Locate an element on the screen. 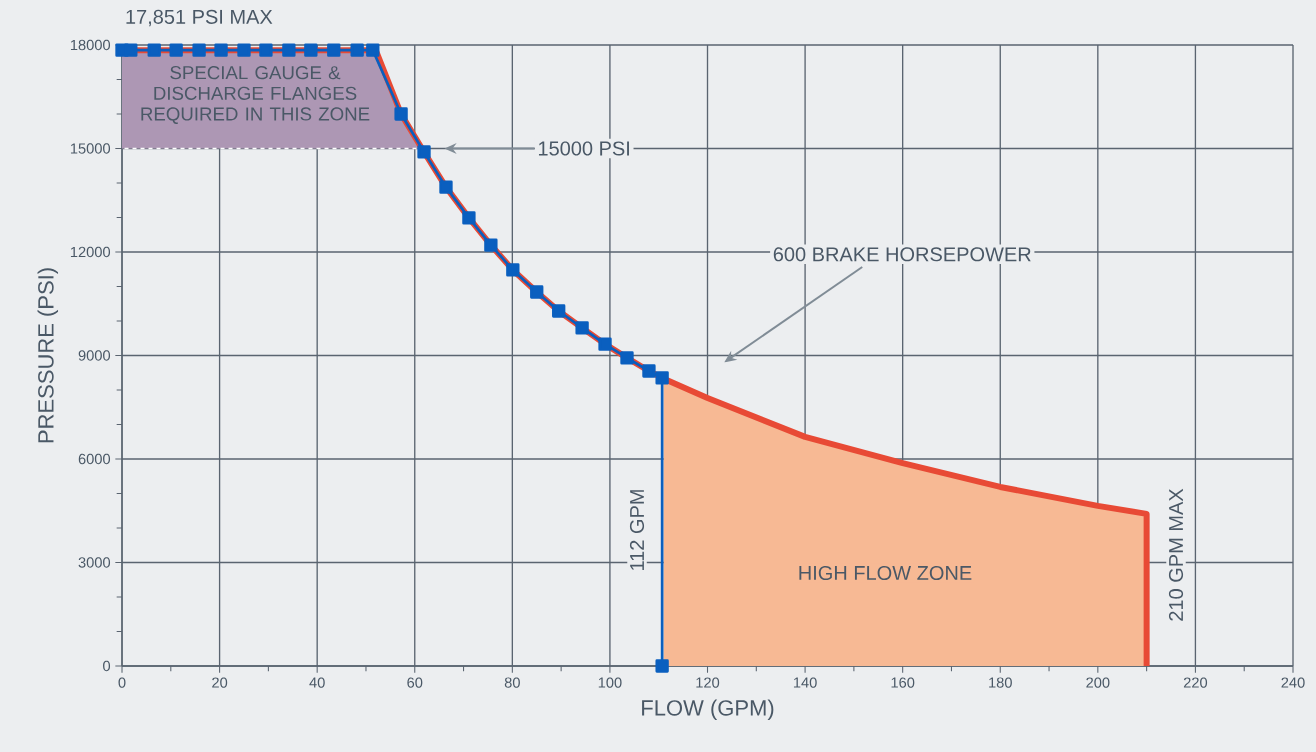  annotation: SPECIAL GAUGE & DISCHARGE FLANGES REQUIRED IN THIS ZONE is located at coordinates (255, 95).